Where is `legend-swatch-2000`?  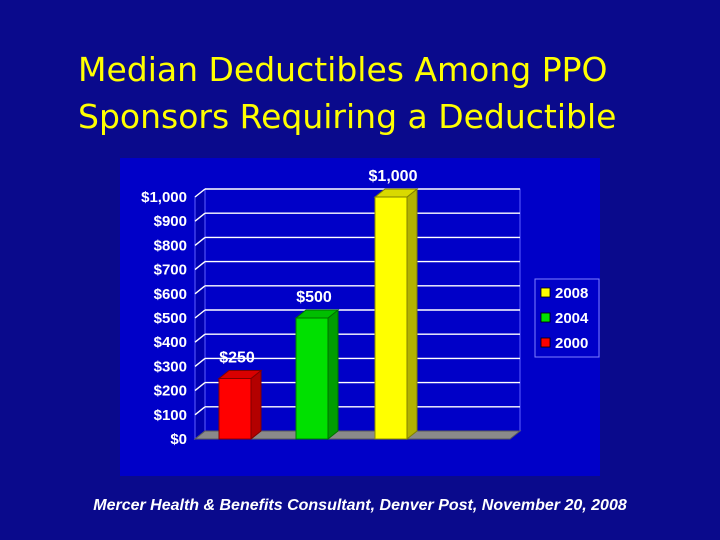 legend-swatch-2000 is located at coordinates (545, 342).